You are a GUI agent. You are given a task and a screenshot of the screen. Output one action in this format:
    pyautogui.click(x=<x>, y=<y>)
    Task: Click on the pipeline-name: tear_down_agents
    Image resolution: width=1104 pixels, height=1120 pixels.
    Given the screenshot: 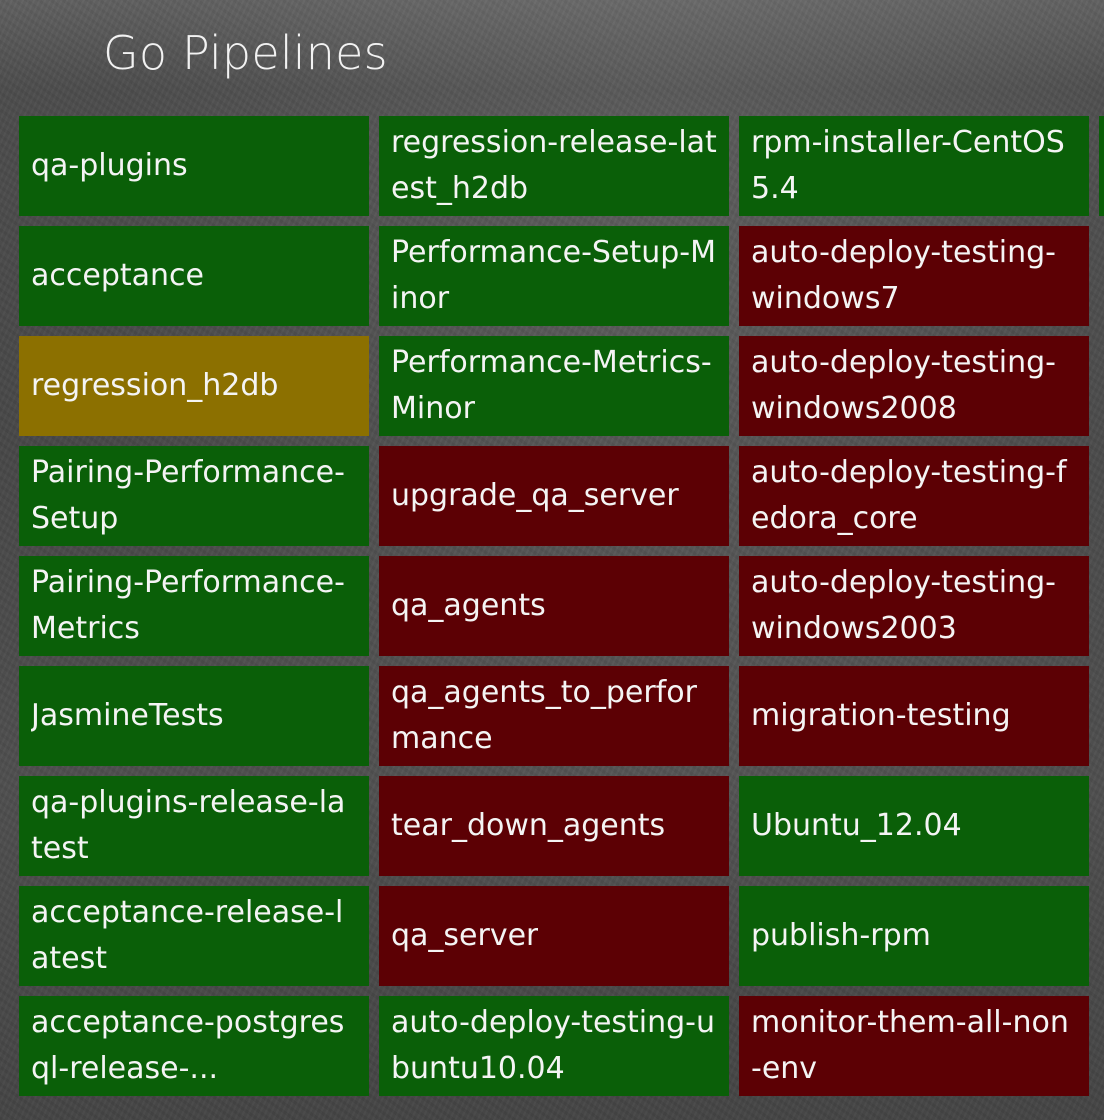 What is the action you would take?
    pyautogui.click(x=528, y=825)
    